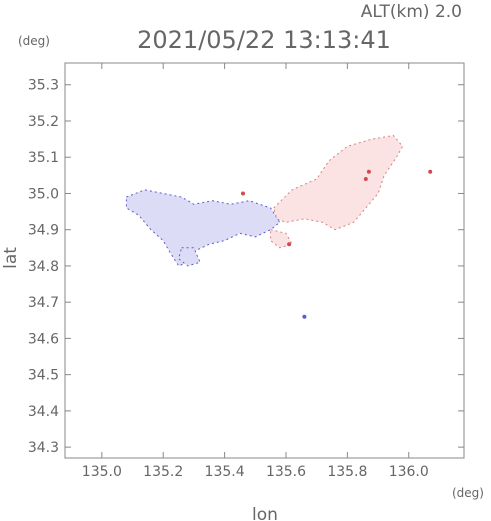 The height and width of the screenshot is (521, 491). I want to click on y-tick-label-6: 34.9, so click(43, 231).